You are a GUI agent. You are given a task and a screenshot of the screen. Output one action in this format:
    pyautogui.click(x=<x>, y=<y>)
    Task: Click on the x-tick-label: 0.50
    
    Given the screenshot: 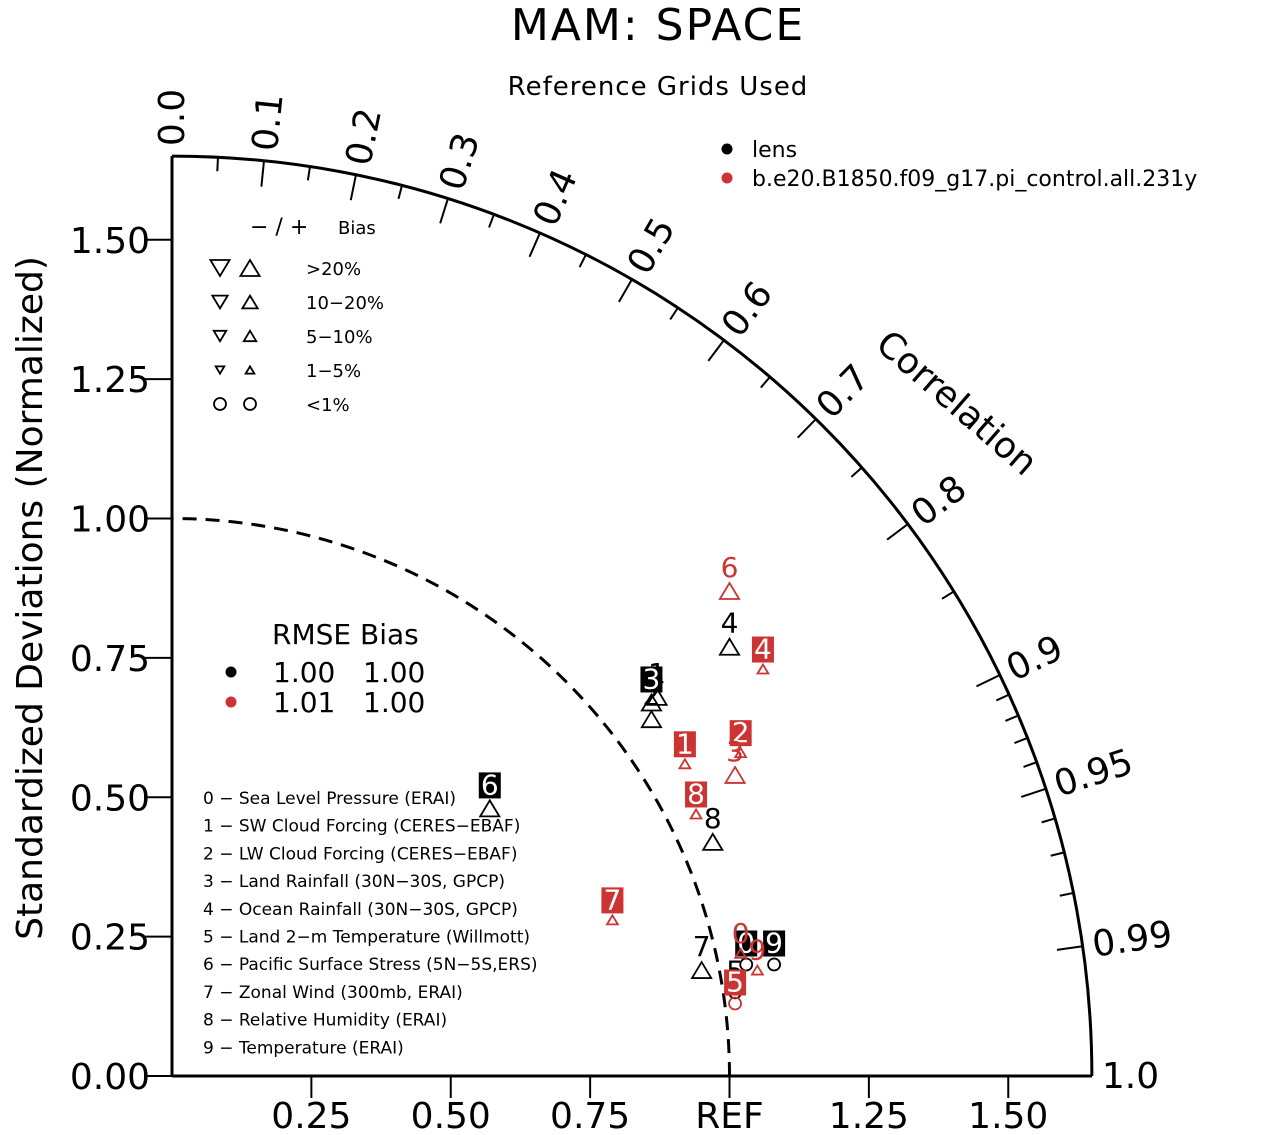 What is the action you would take?
    pyautogui.click(x=451, y=1115)
    